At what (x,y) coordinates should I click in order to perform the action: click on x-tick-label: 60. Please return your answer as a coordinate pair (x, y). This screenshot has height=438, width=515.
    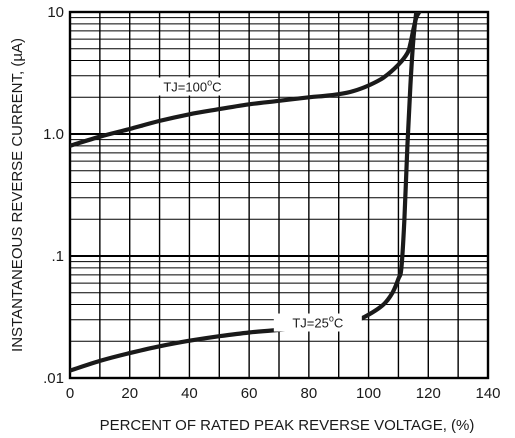
    Looking at the image, I should click on (249, 393).